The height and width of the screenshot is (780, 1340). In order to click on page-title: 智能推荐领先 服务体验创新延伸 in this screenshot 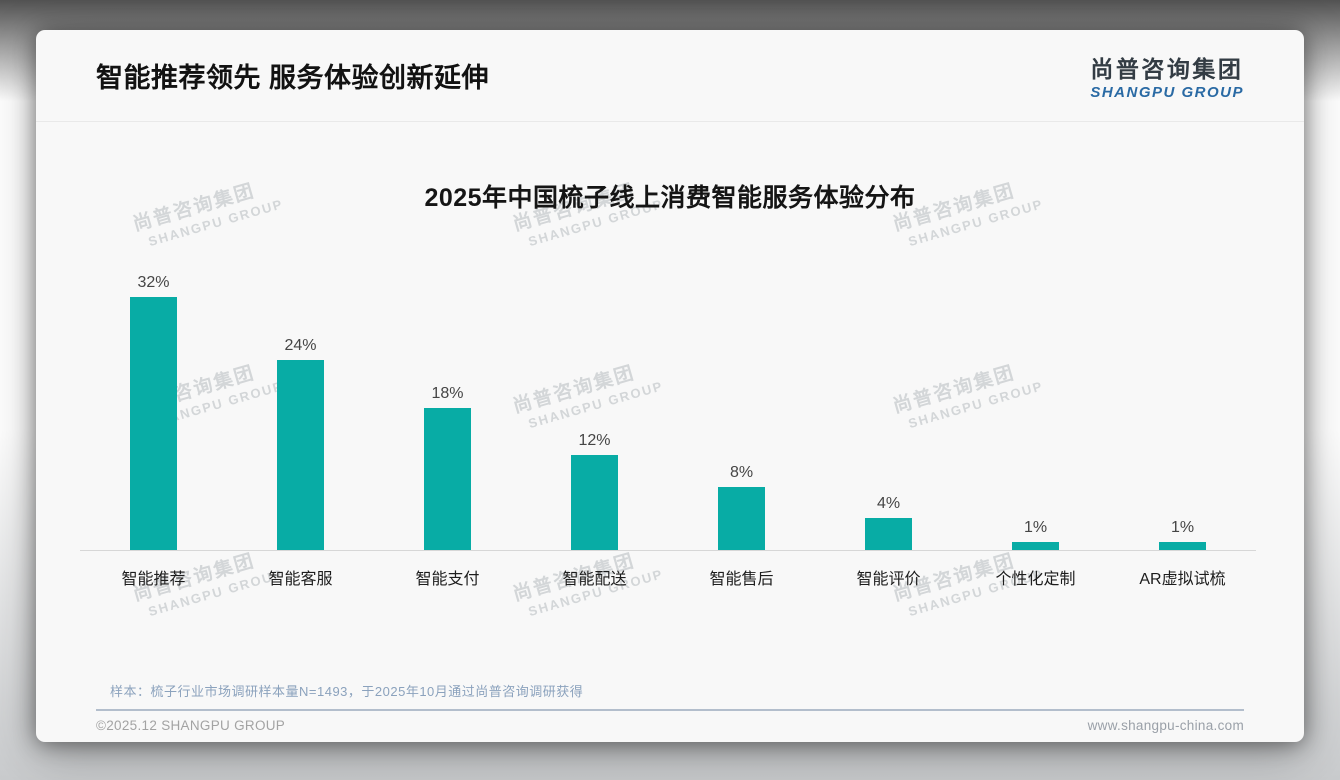, I will do `click(293, 78)`.